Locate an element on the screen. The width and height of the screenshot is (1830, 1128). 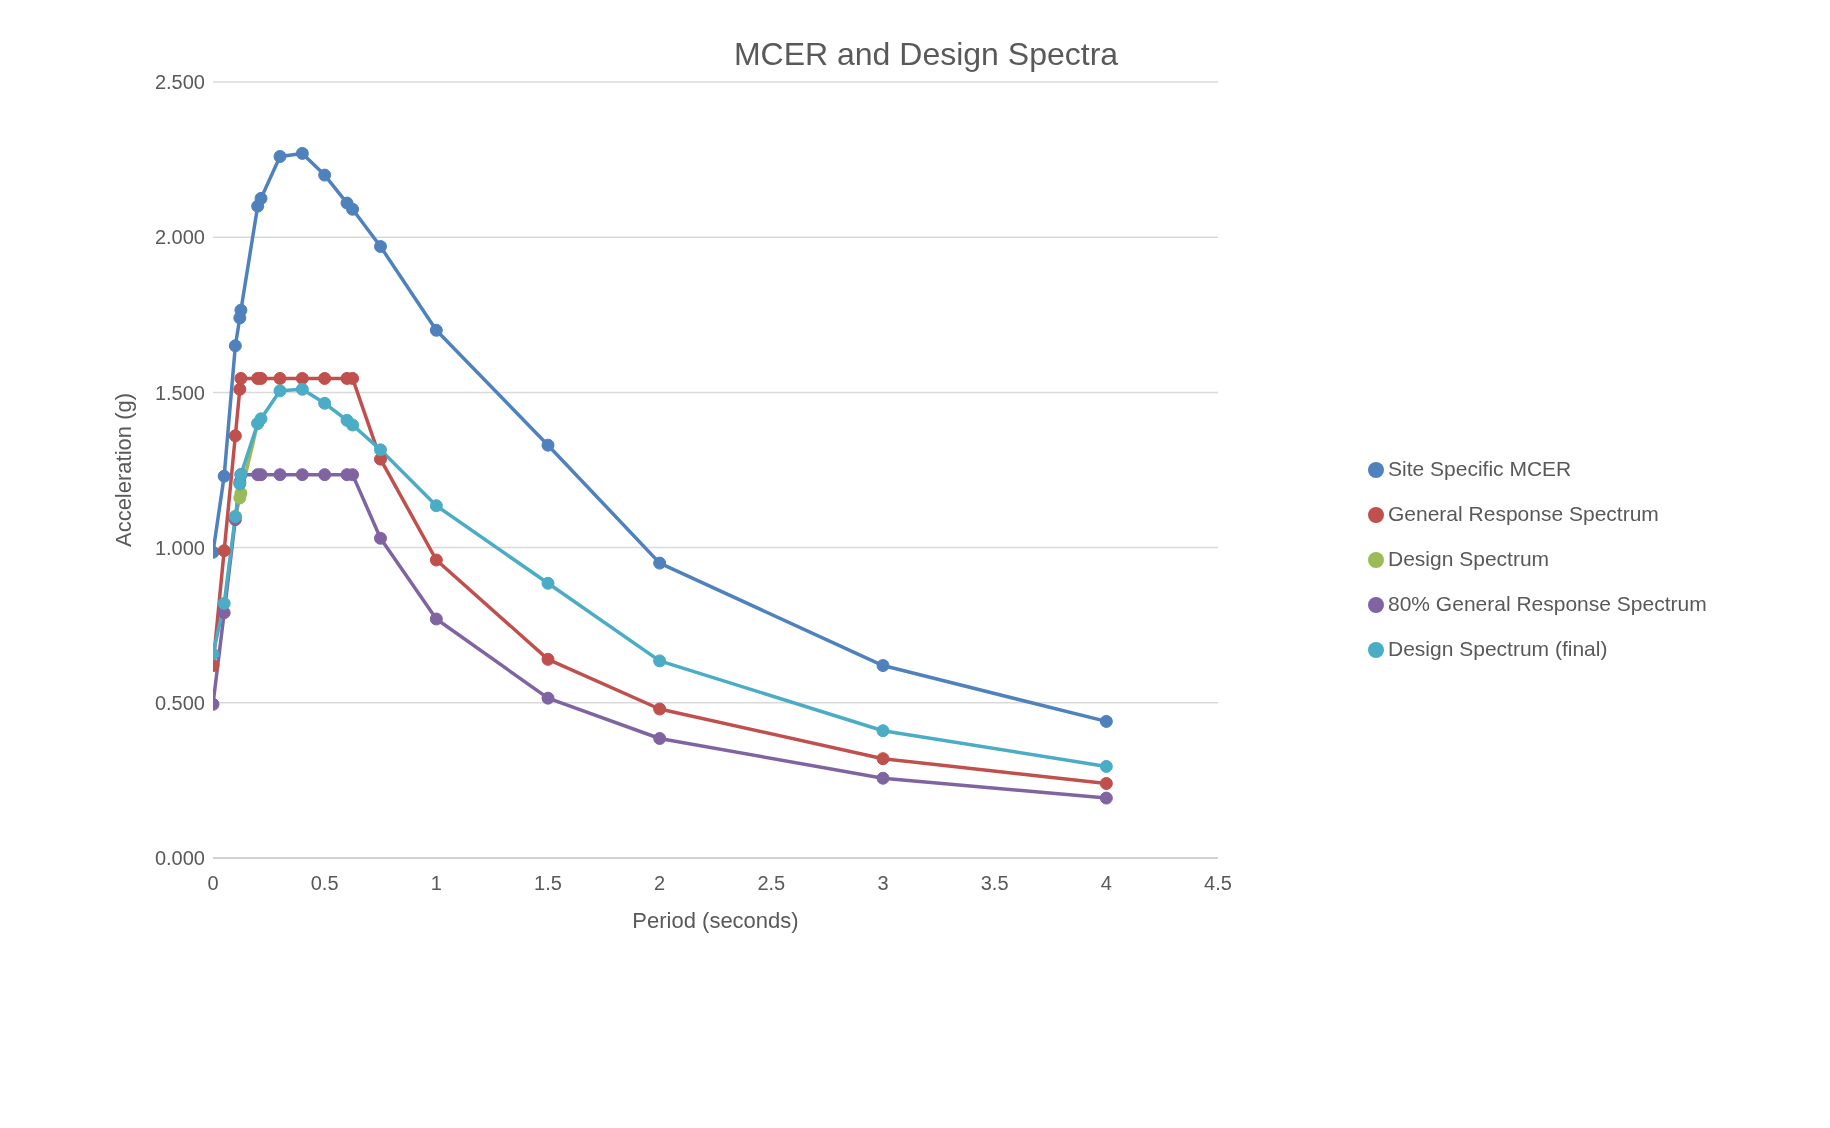
y-axis-title: Acceleration (g) is located at coordinates (123, 470).